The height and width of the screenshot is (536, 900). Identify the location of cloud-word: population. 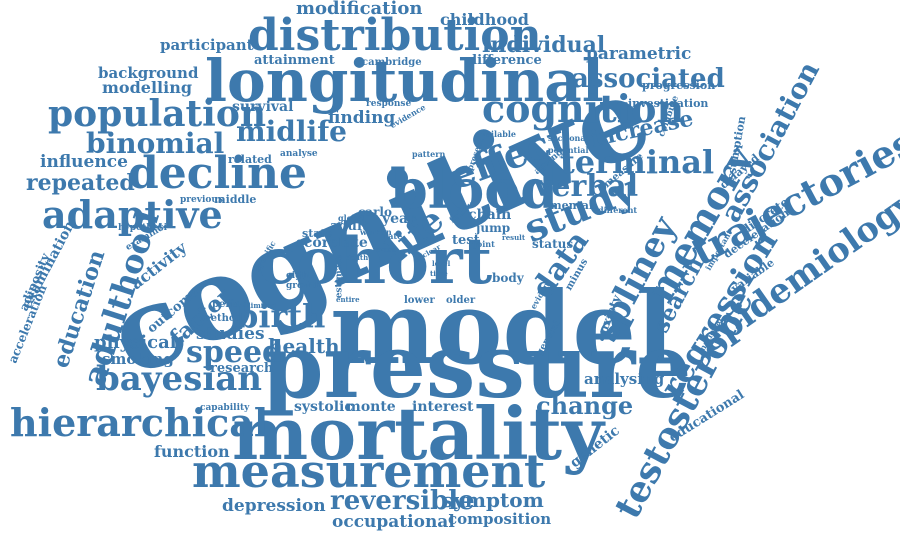
(157, 114).